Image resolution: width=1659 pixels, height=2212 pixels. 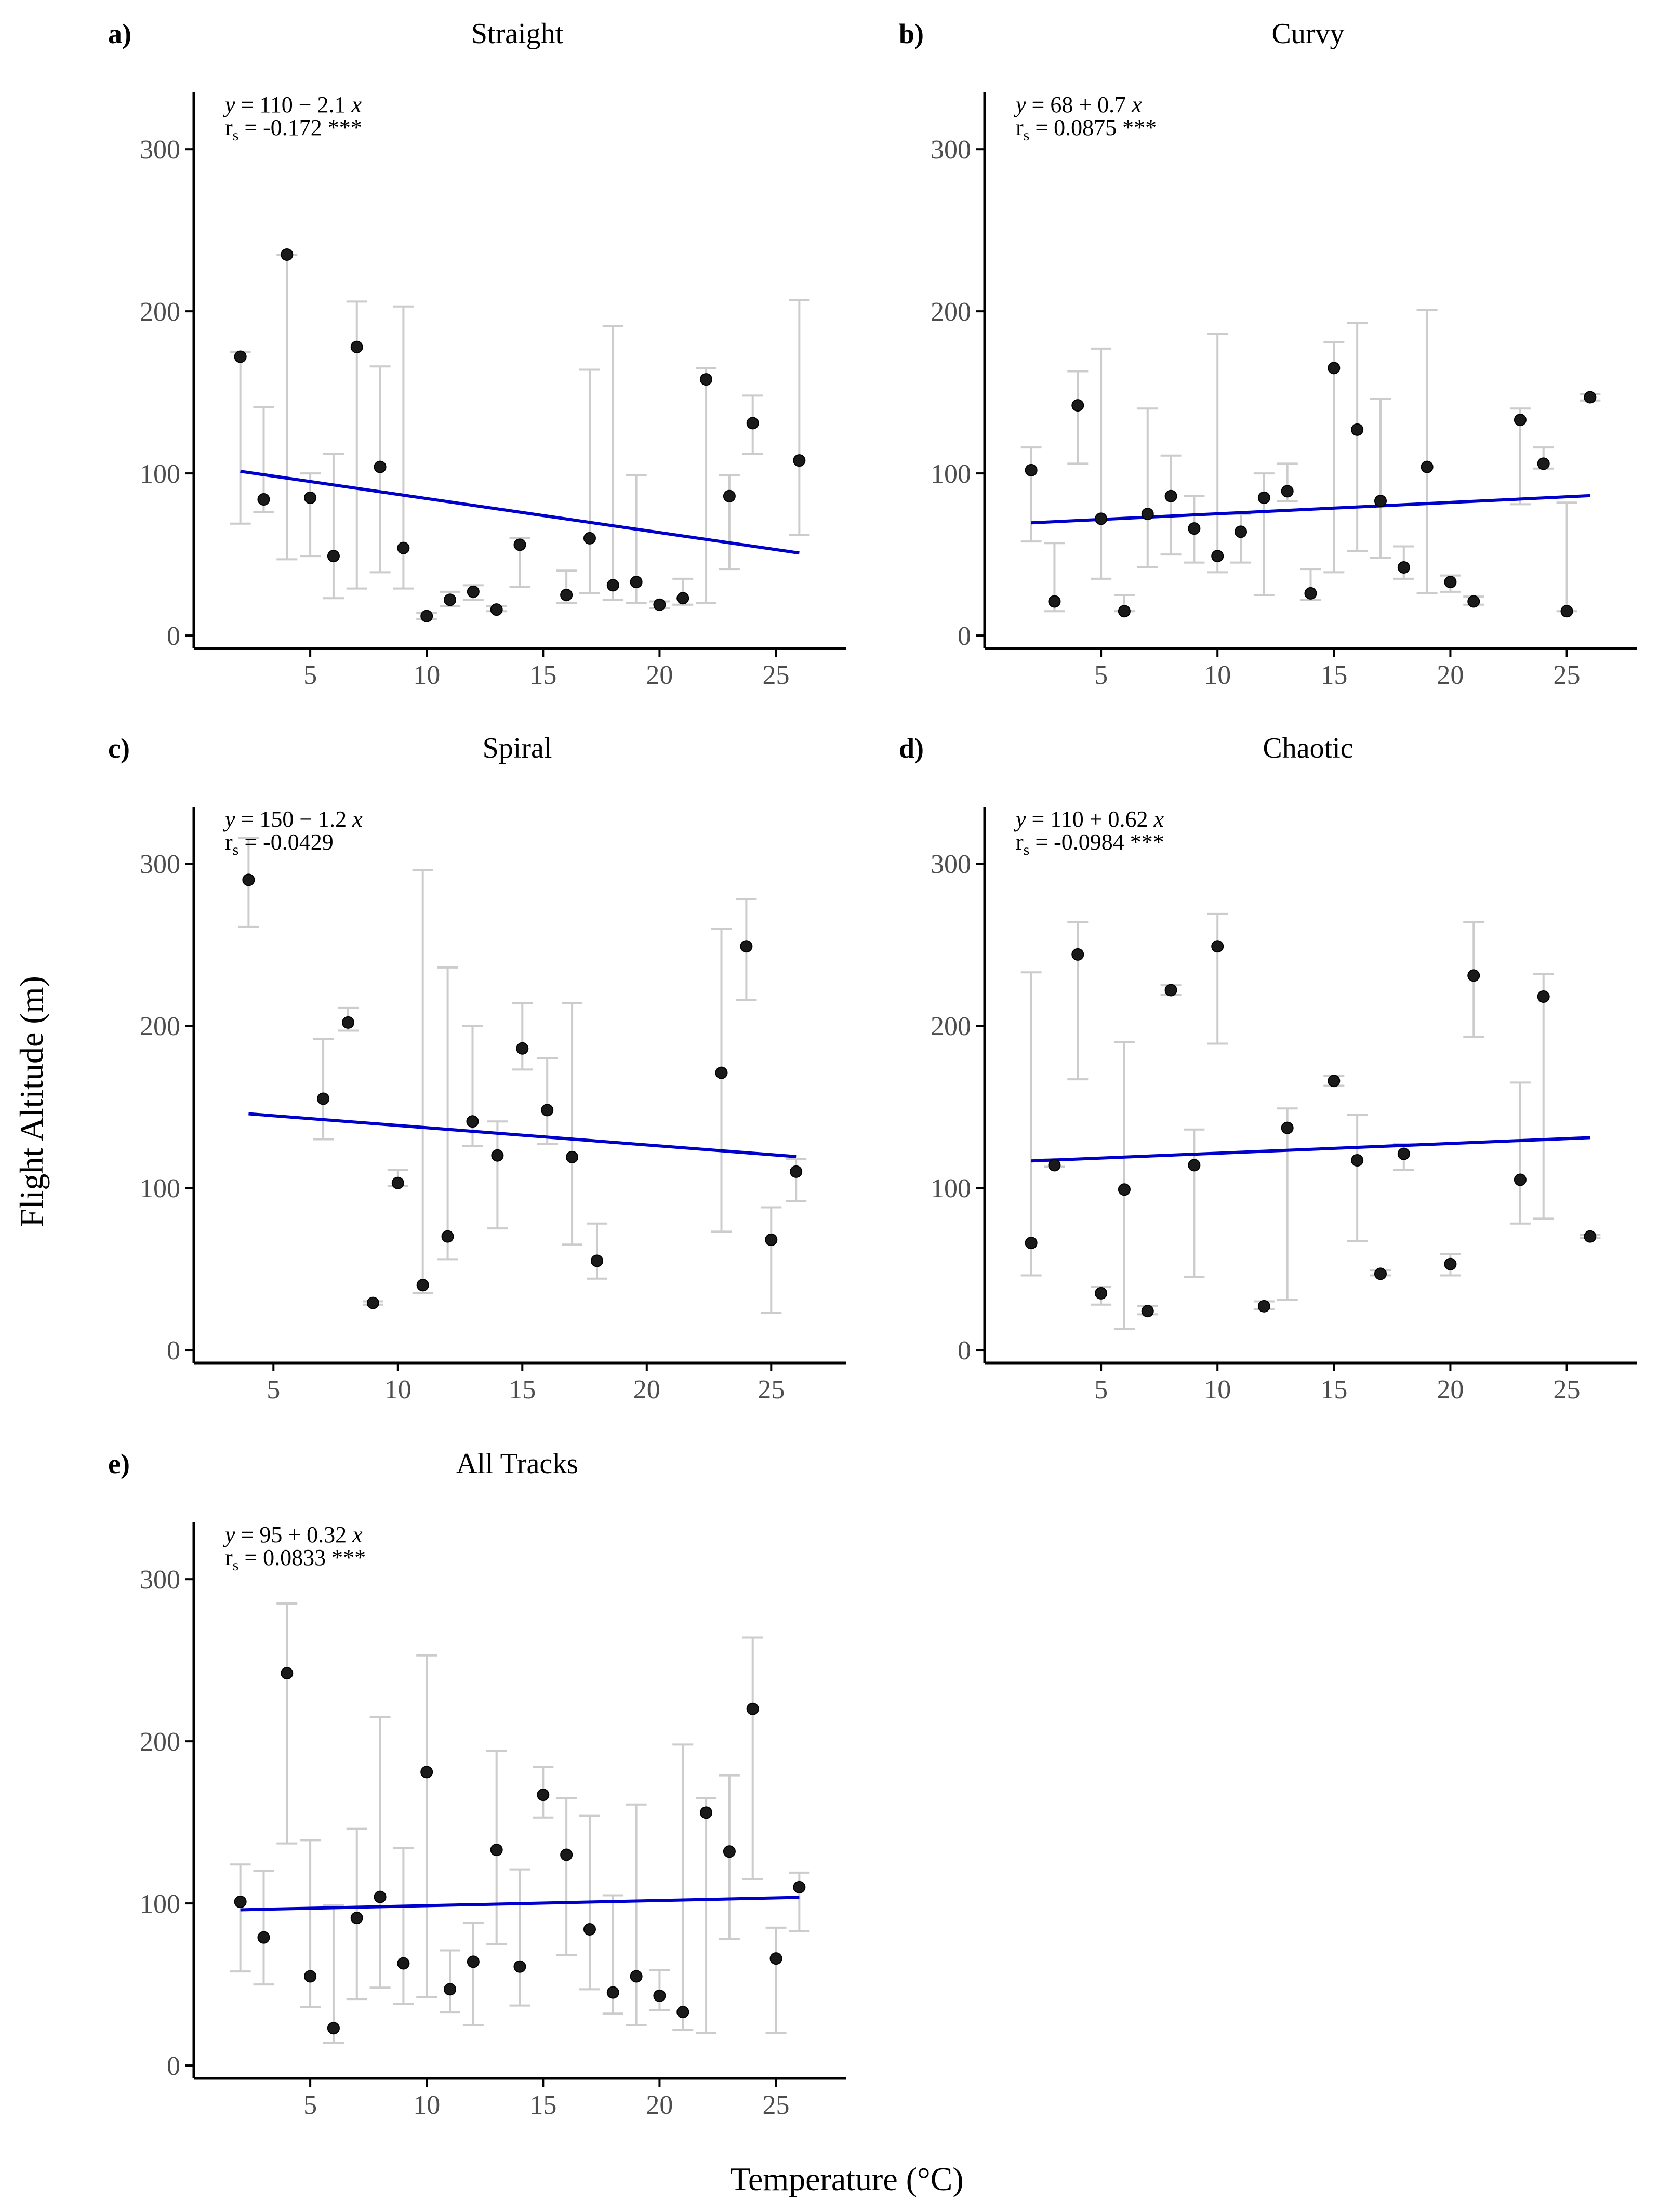 What do you see at coordinates (1308, 748) in the screenshot?
I see `panel-title: Chaotic` at bounding box center [1308, 748].